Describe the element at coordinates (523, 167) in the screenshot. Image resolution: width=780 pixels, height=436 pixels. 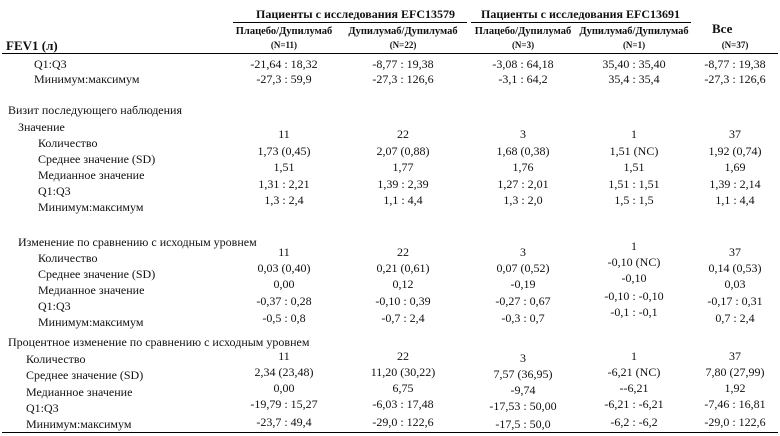
I see `table-cell: 1,76` at that location.